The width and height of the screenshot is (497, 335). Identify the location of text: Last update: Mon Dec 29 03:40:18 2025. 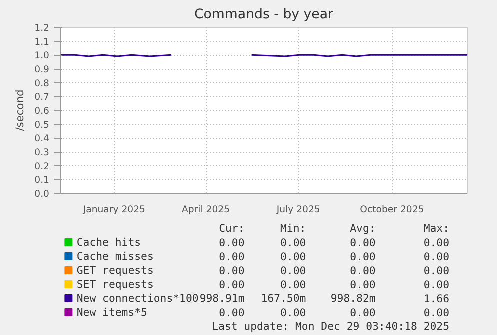
(331, 326).